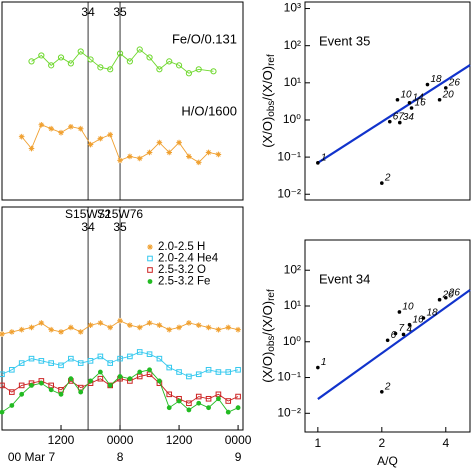 This screenshot has height=474, width=474. I want to click on x-tick-label: 4, so click(445, 443).